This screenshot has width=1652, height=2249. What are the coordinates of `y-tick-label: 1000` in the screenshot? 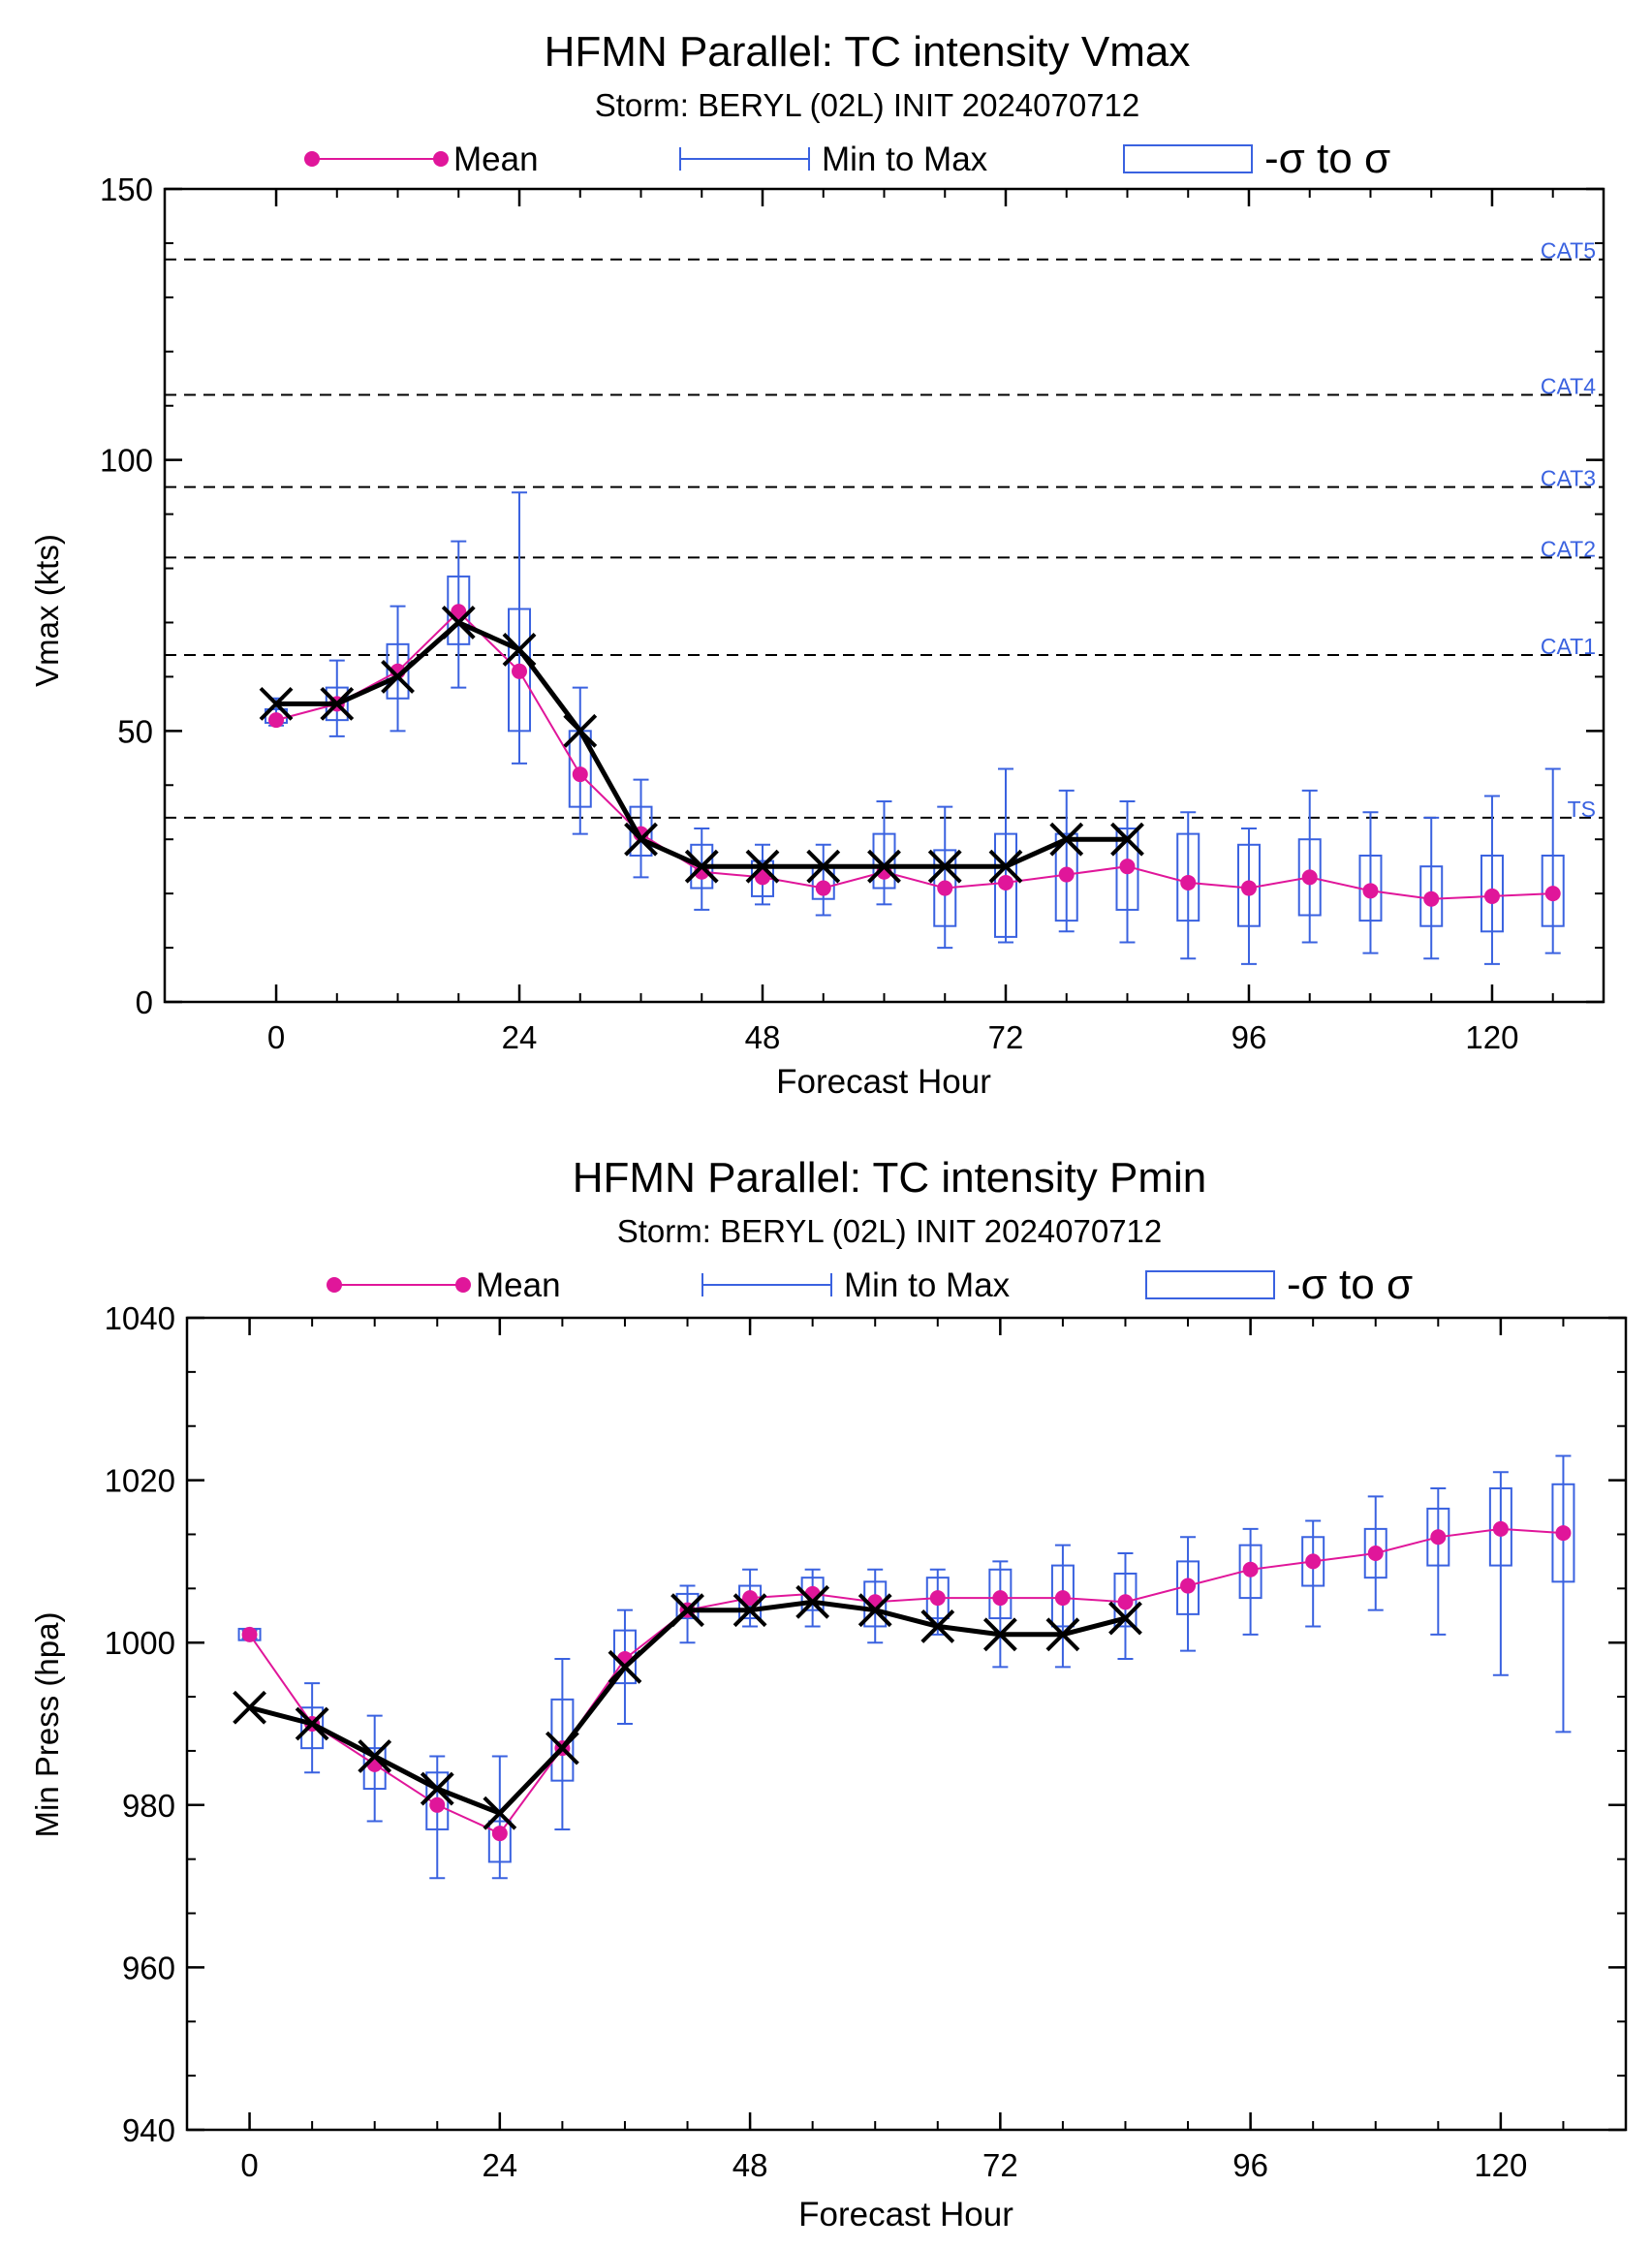 It's located at (140, 1643).